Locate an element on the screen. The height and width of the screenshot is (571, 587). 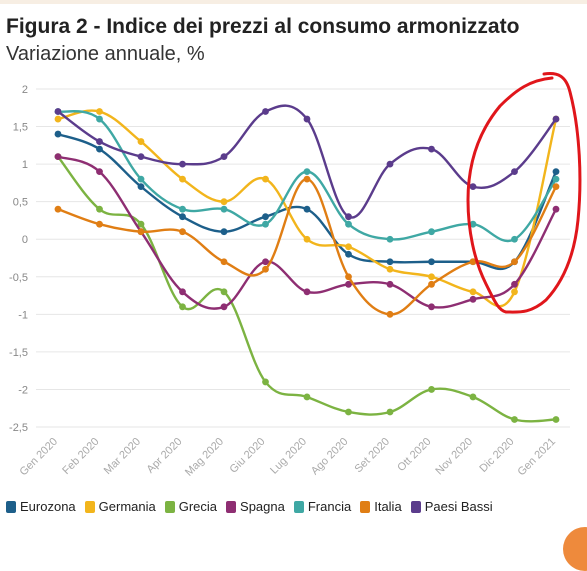
legend-item-francia: Francia is located at coordinates (322, 506).